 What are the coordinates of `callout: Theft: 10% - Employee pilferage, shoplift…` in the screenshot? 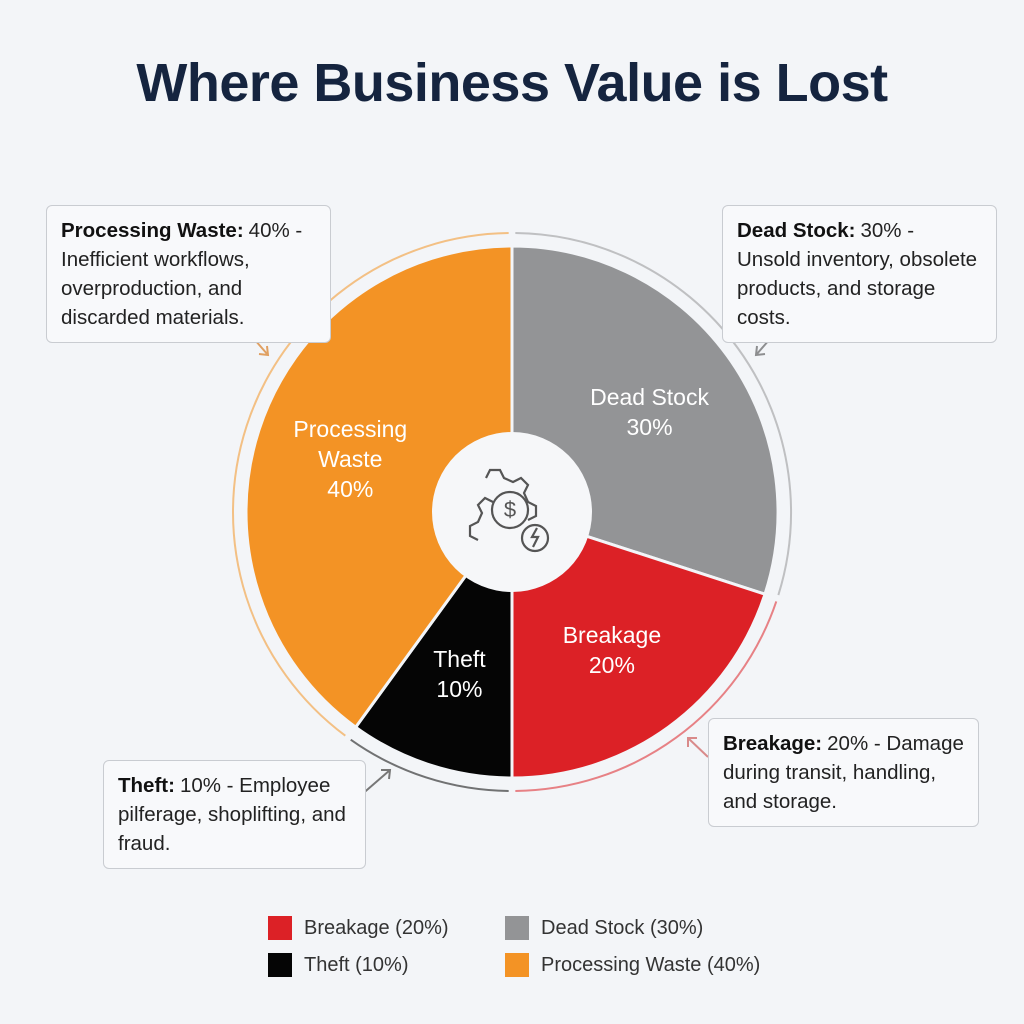 It's located at (234, 814).